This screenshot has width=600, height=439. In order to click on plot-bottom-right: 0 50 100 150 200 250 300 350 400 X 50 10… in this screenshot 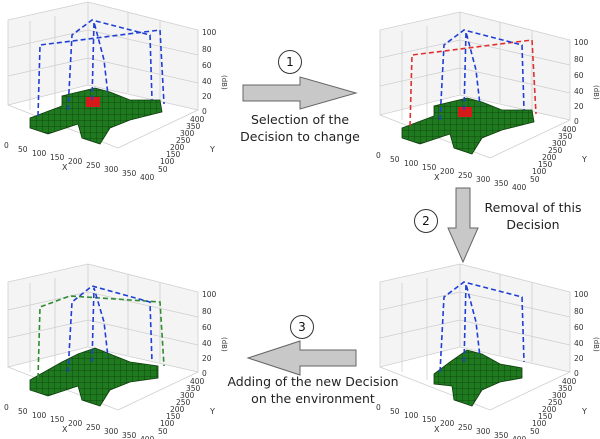, I will do `click(488, 351)`.